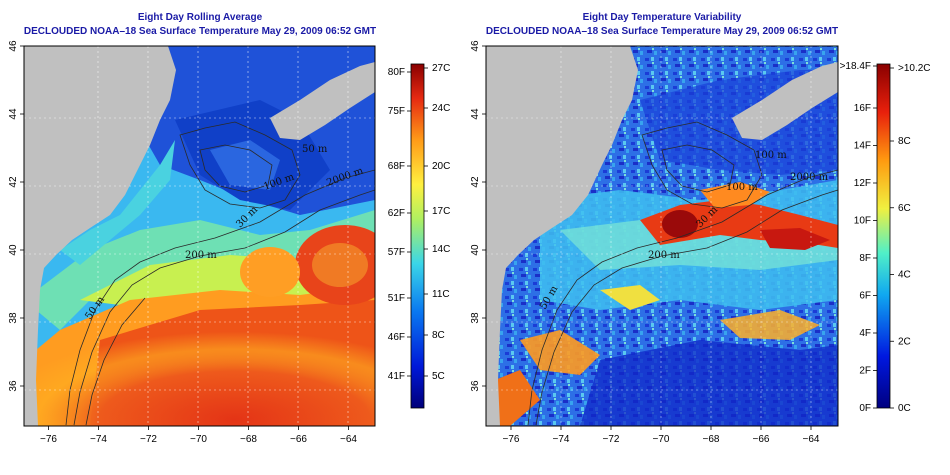  I want to click on cb-label-f: 57F, so click(396, 252).